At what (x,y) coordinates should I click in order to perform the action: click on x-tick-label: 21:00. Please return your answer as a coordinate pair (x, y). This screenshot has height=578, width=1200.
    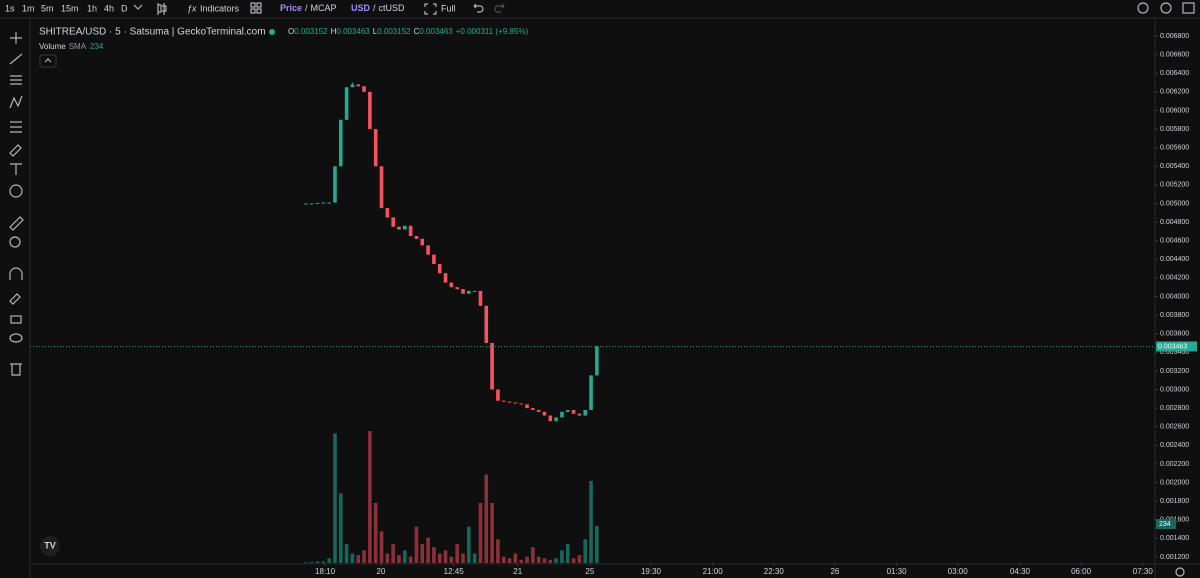
    Looking at the image, I should click on (713, 571).